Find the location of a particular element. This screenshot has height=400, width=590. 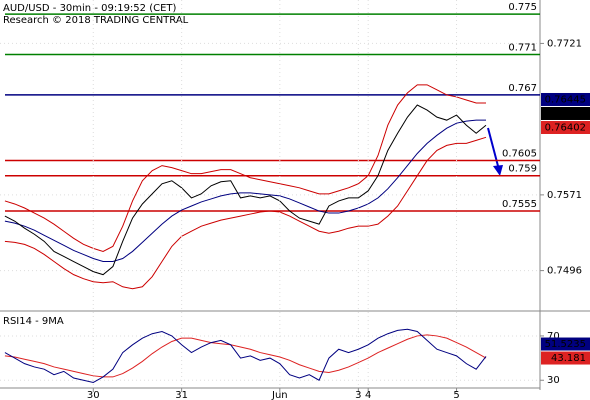

x-tick-label: 3 is located at coordinates (358, 395).